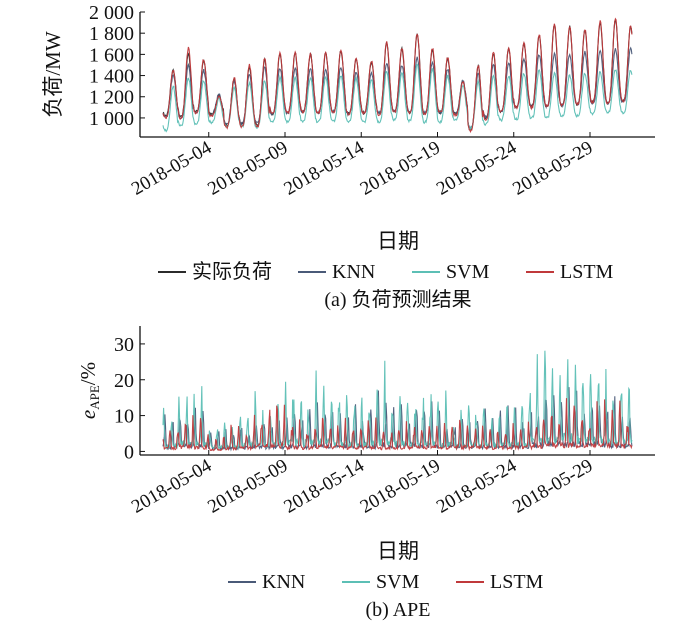  I want to click on series-line-SVM, so click(397, 400).